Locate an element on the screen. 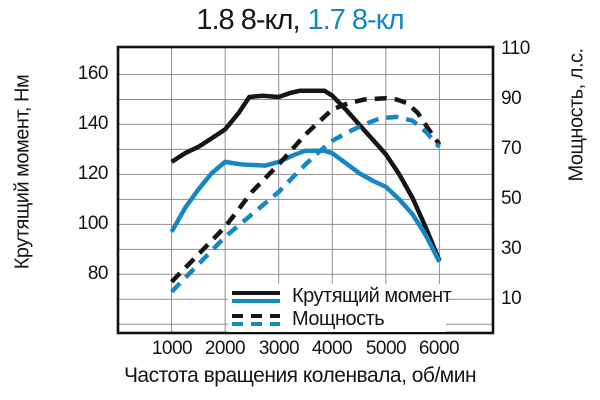 This screenshot has width=600, height=400. legend-item-torque: Крутящий момент is located at coordinates (342, 296).